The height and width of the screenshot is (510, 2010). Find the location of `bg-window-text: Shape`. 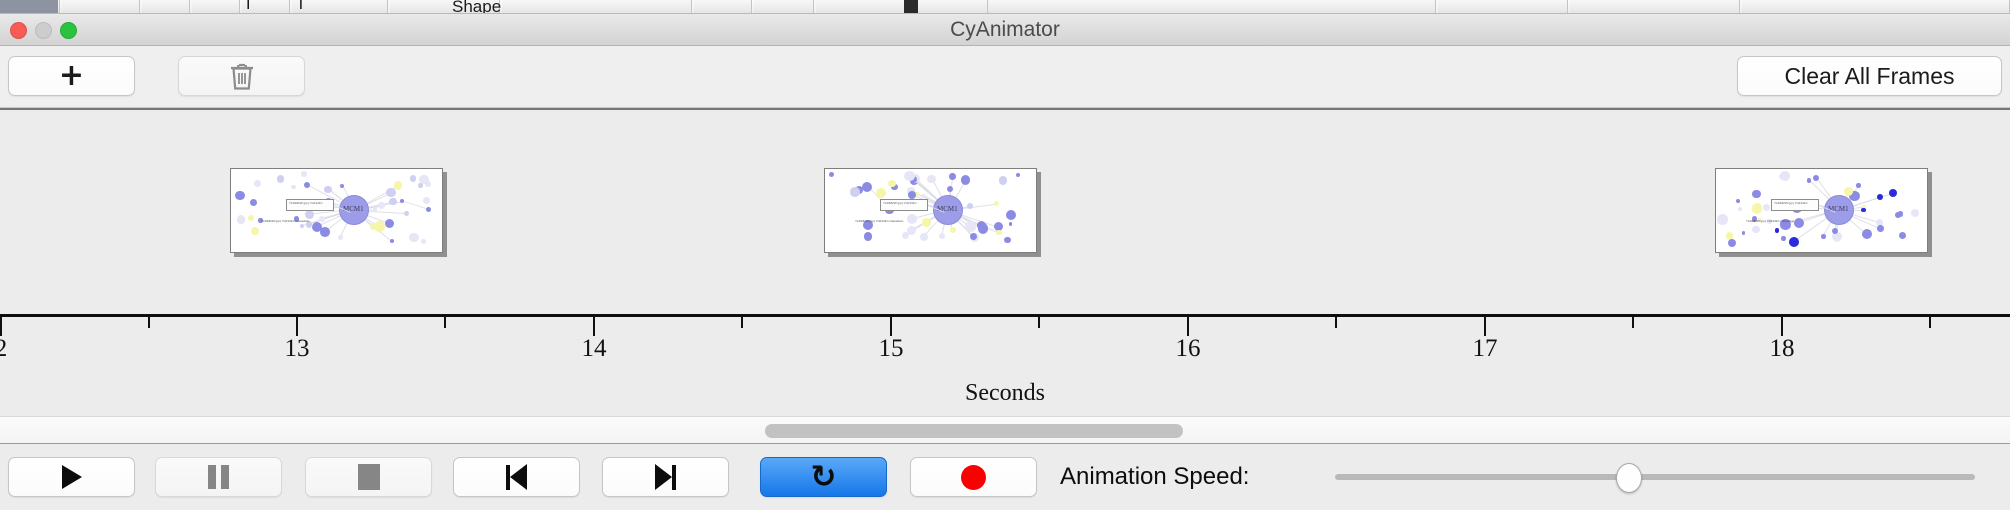

bg-window-text: Shape is located at coordinates (477, 7).